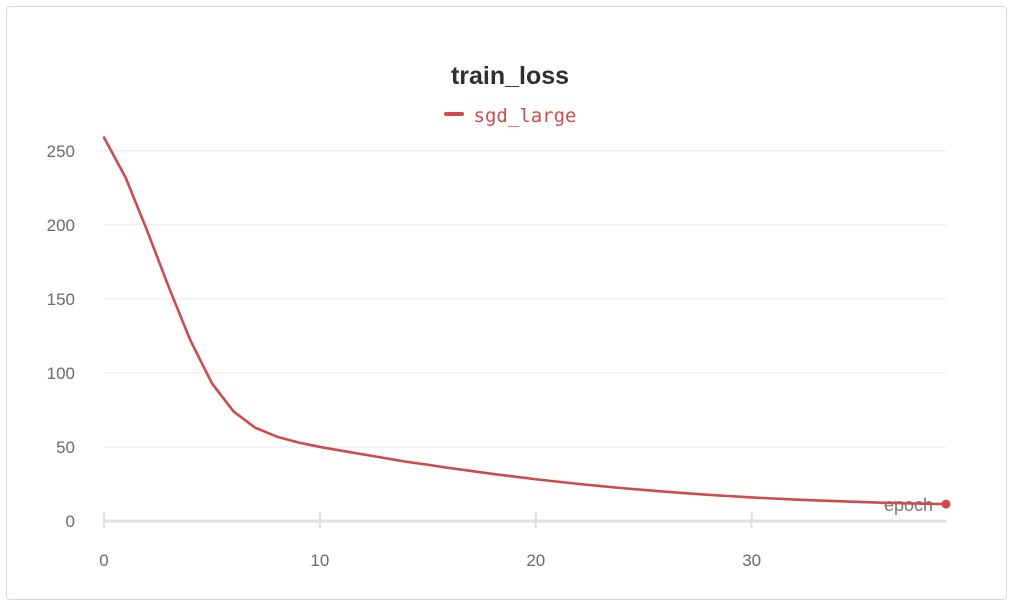 The image size is (1020, 610). I want to click on series-endpoint-sgd_large, so click(946, 504).